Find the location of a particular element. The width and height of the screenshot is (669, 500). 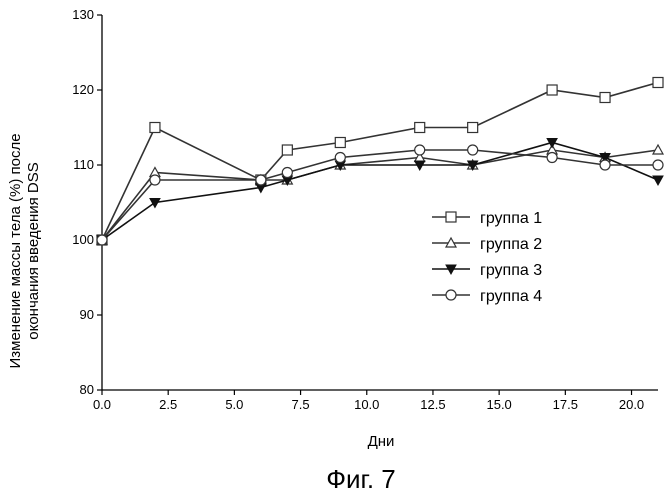

legend-entry-2: группа 2 is located at coordinates (487, 244).